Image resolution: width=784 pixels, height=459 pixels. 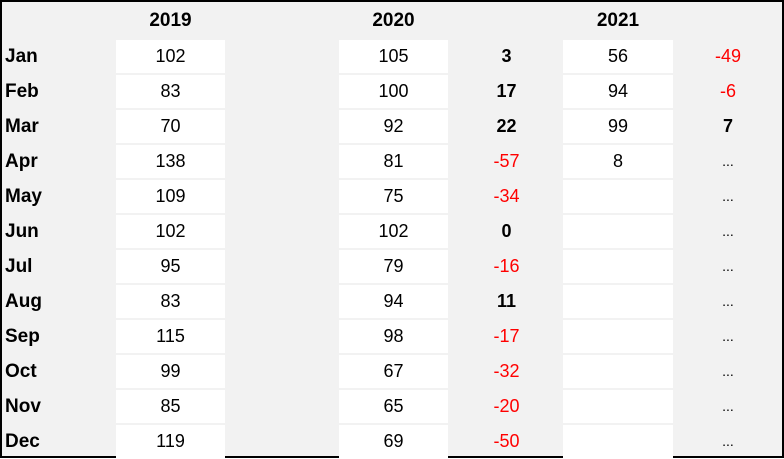 I want to click on diff-2020: -16, so click(x=506, y=266).